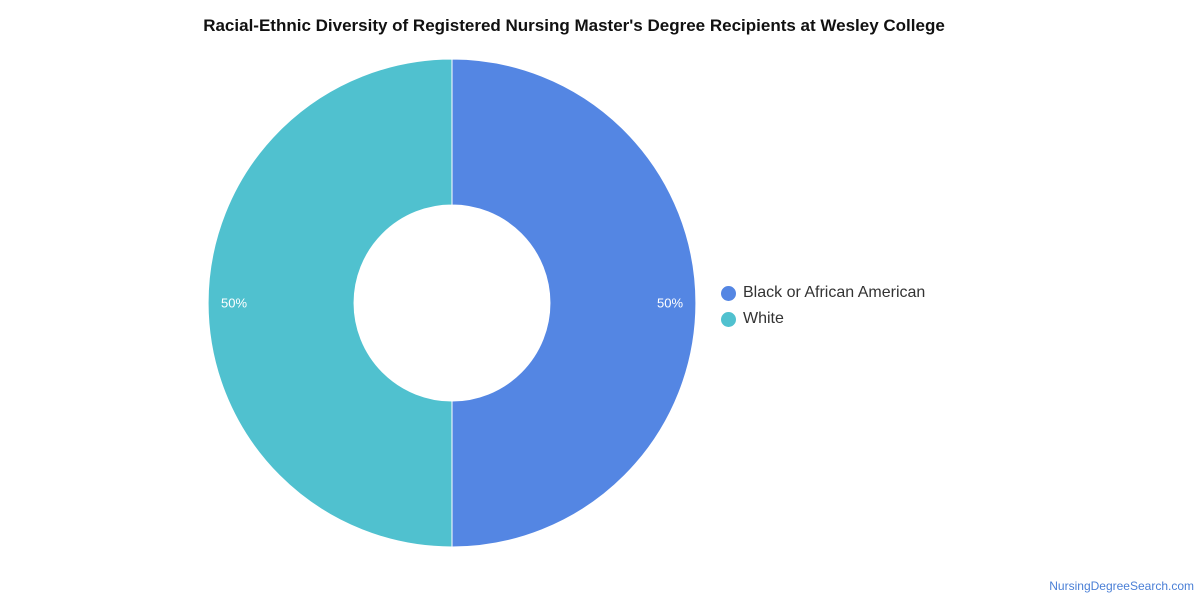  What do you see at coordinates (234, 303) in the screenshot?
I see `slice-label-white: 50%` at bounding box center [234, 303].